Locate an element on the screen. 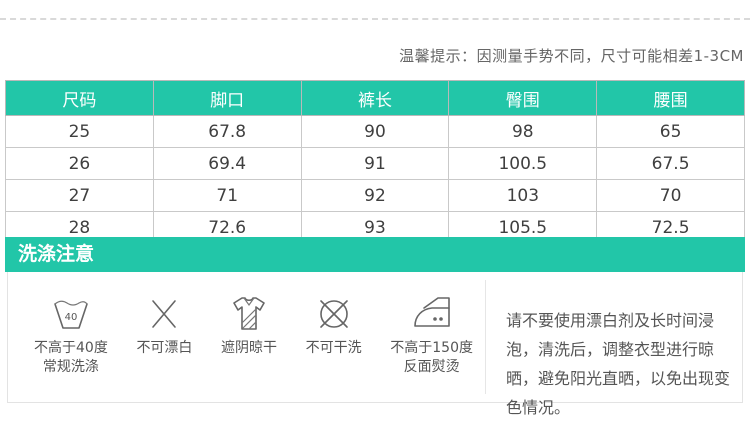 This screenshot has width=750, height=422. table-cell: 65 is located at coordinates (670, 131).